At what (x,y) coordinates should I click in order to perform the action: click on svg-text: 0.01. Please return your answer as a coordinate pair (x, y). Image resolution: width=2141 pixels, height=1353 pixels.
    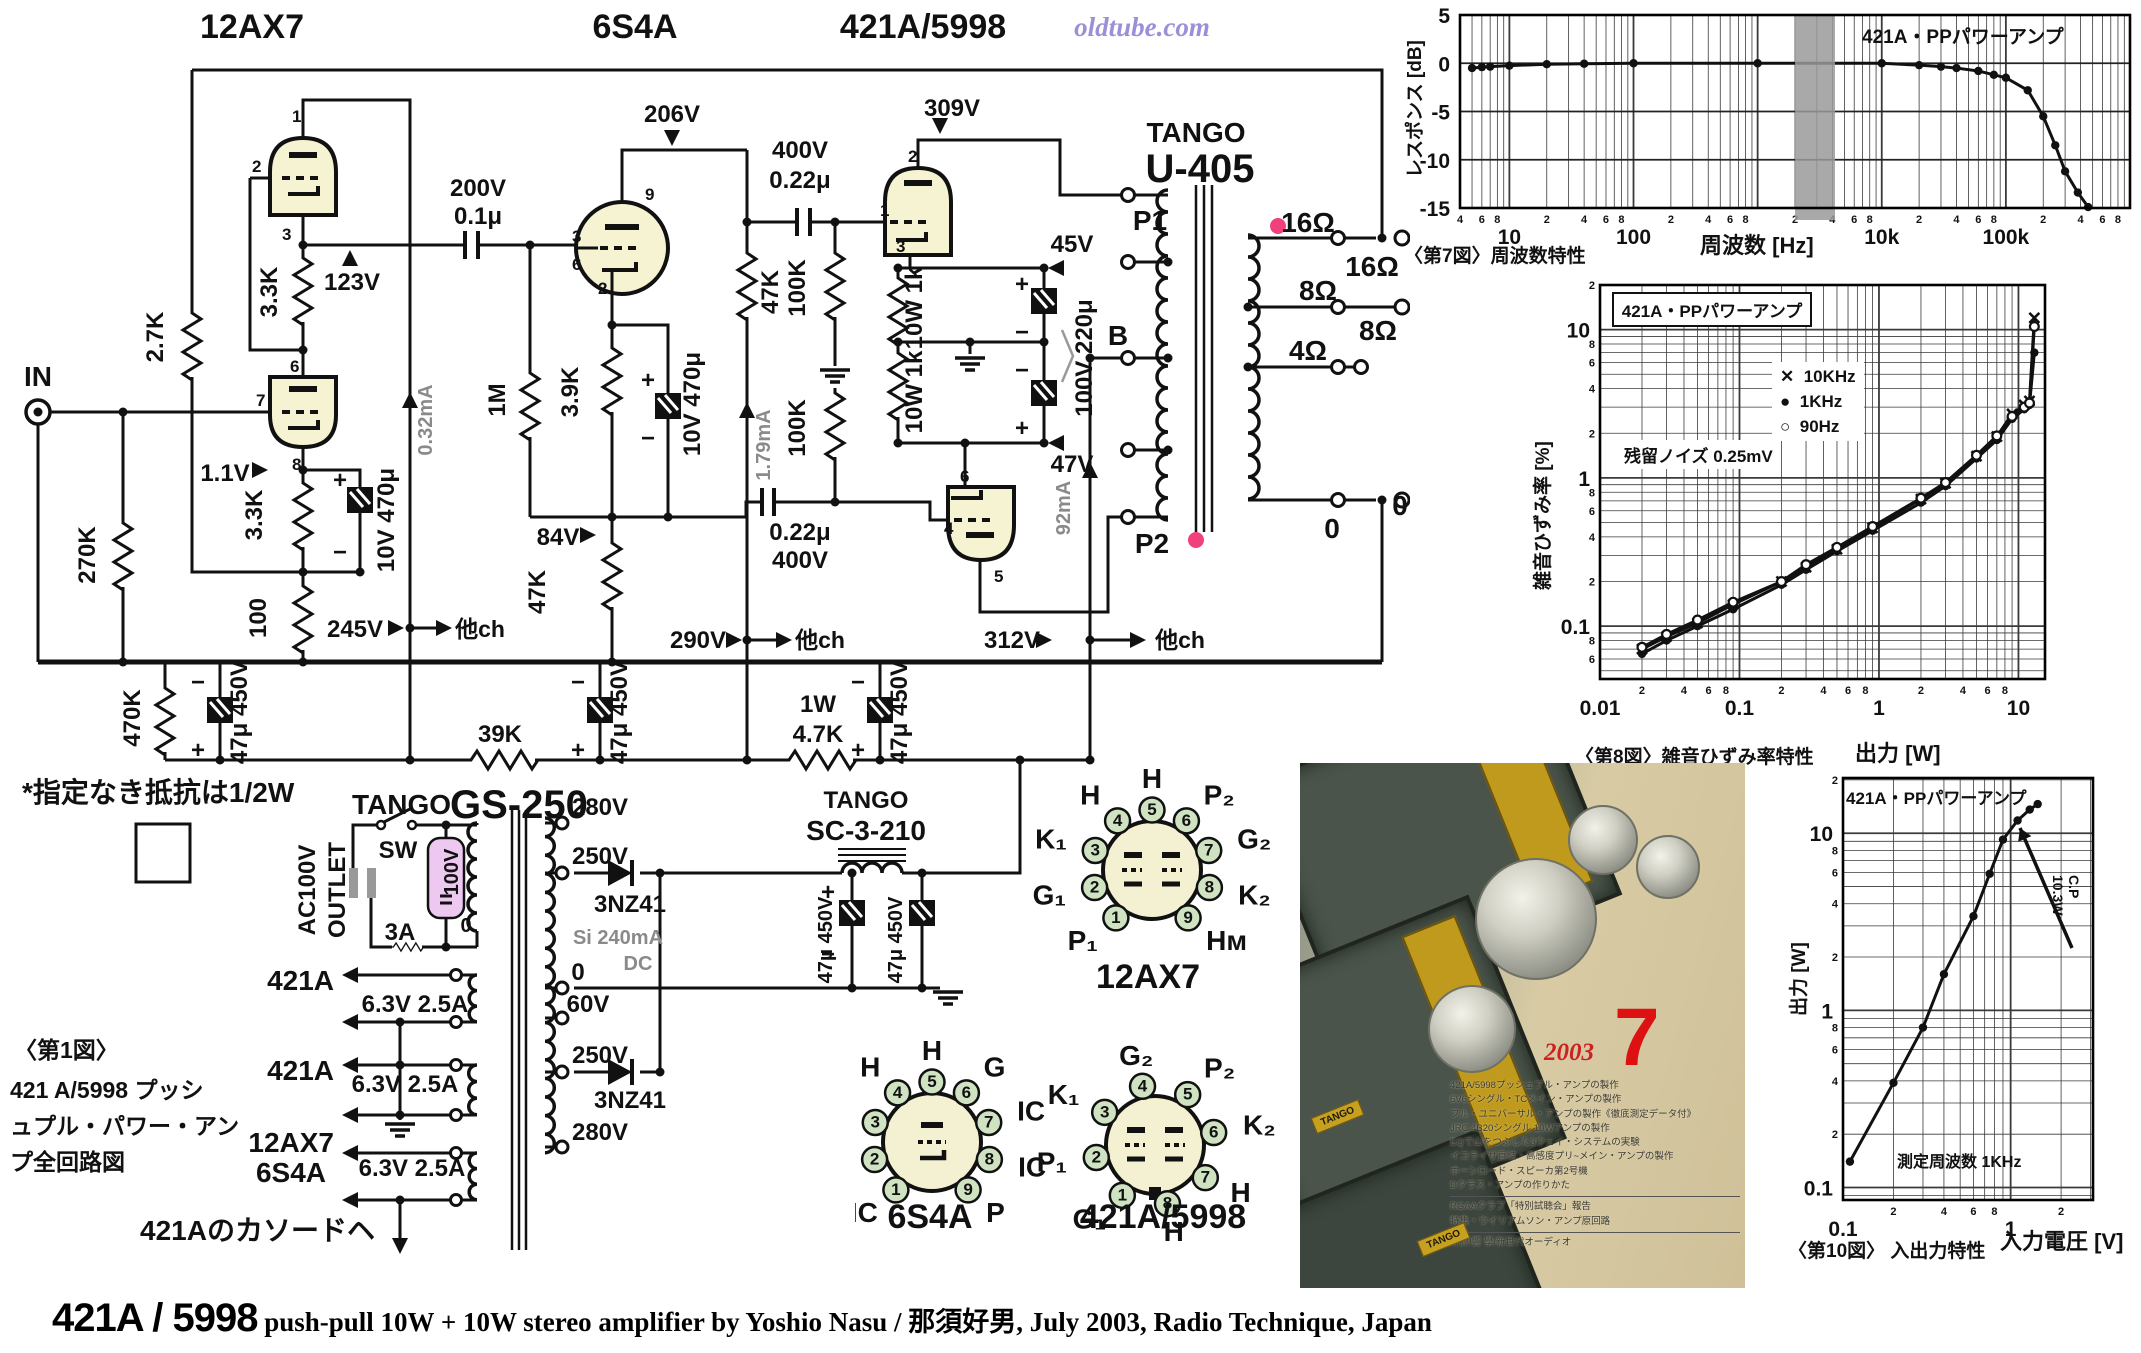
    Looking at the image, I should click on (1600, 708).